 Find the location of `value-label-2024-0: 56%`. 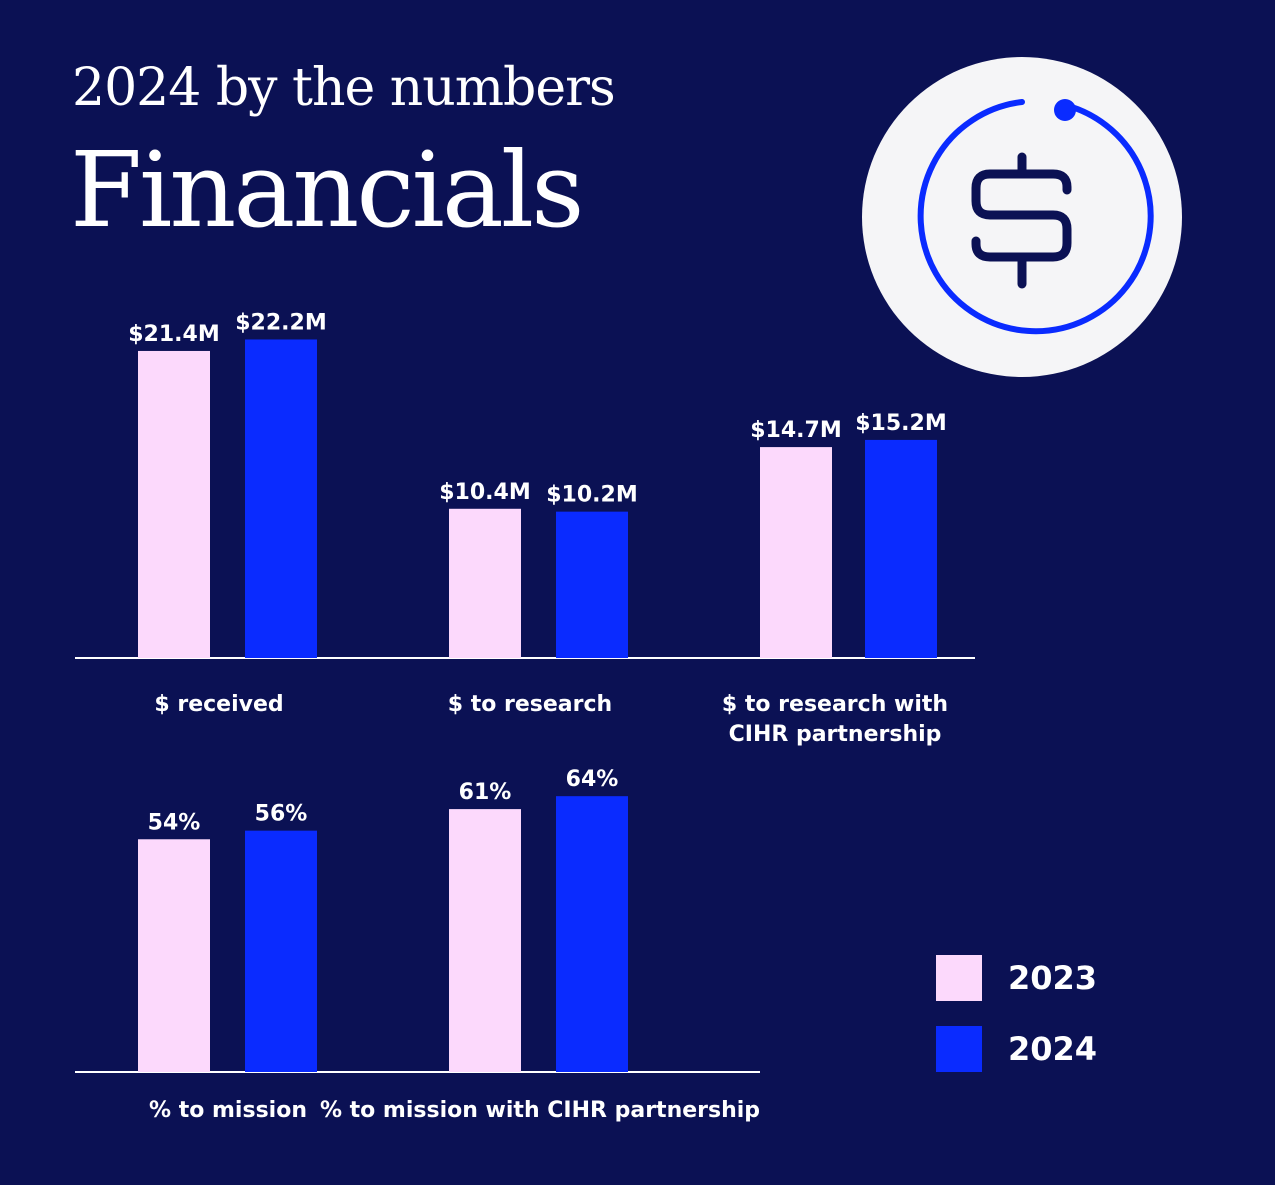

value-label-2024-0: 56% is located at coordinates (281, 814).